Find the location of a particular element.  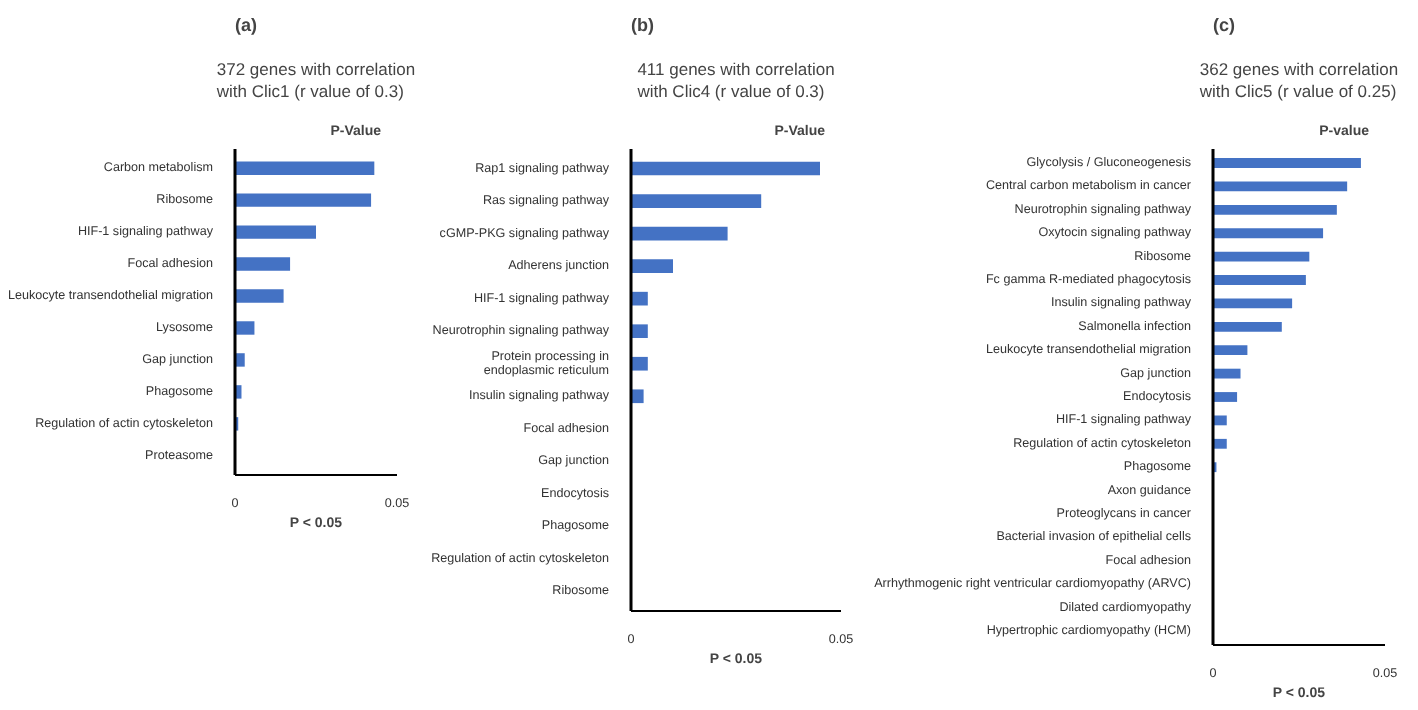

text: (b) is located at coordinates (642, 25).